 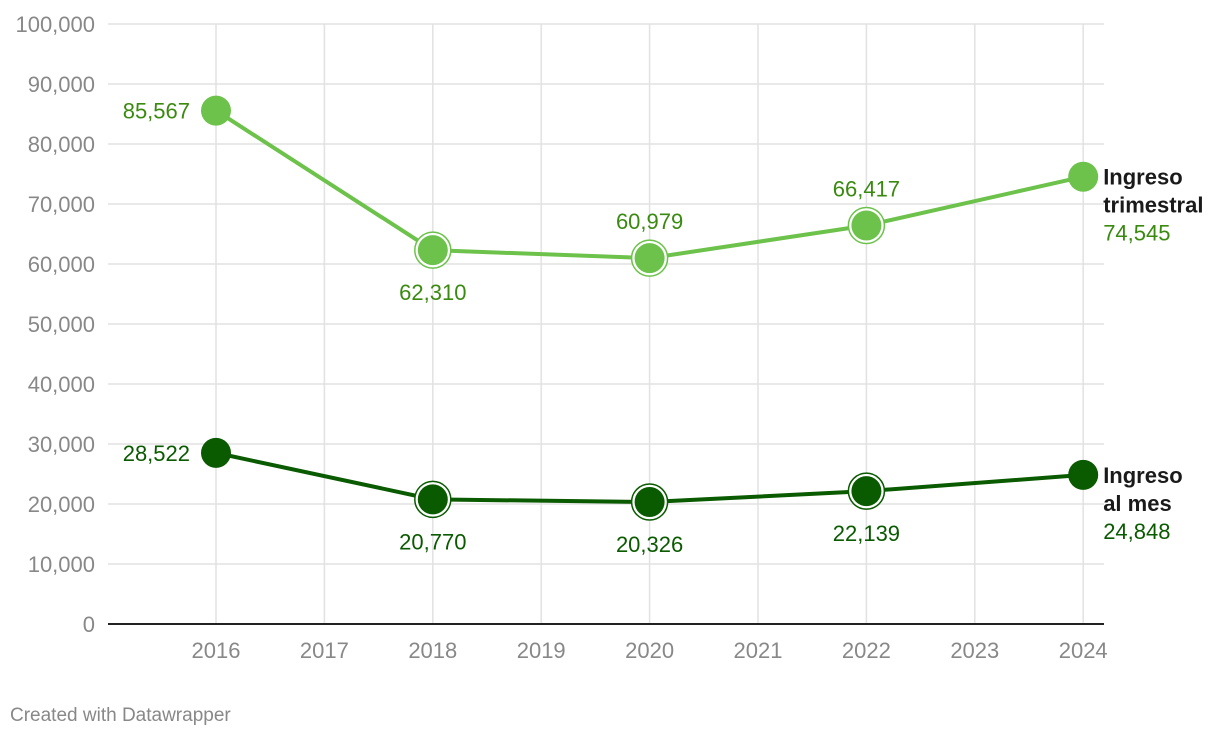 I want to click on x-tick-label: 2017, so click(x=324, y=650).